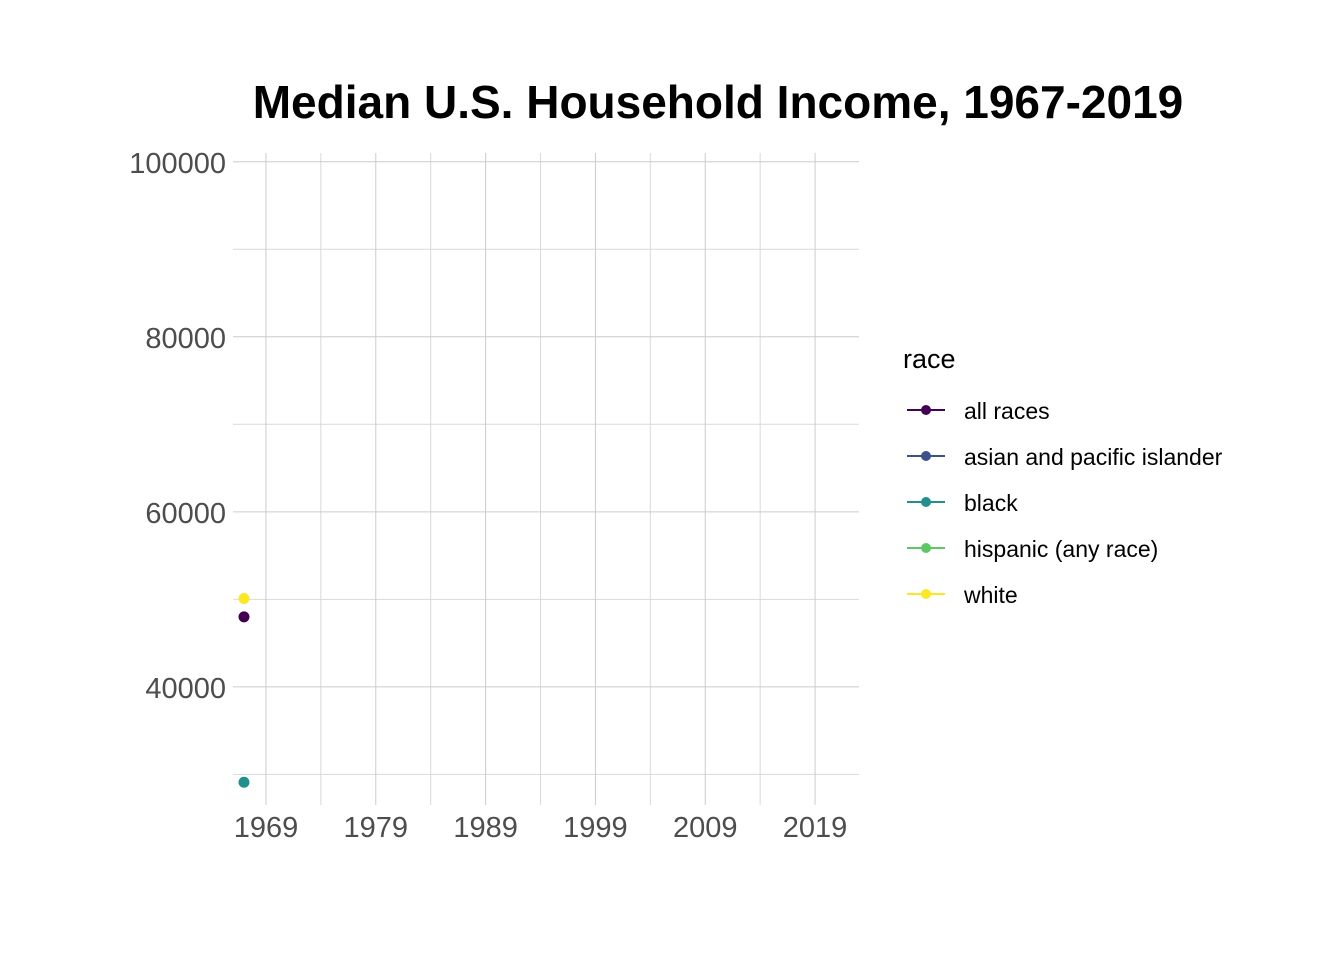 The height and width of the screenshot is (960, 1344). What do you see at coordinates (962, 595) in the screenshot?
I see `legend-item: white` at bounding box center [962, 595].